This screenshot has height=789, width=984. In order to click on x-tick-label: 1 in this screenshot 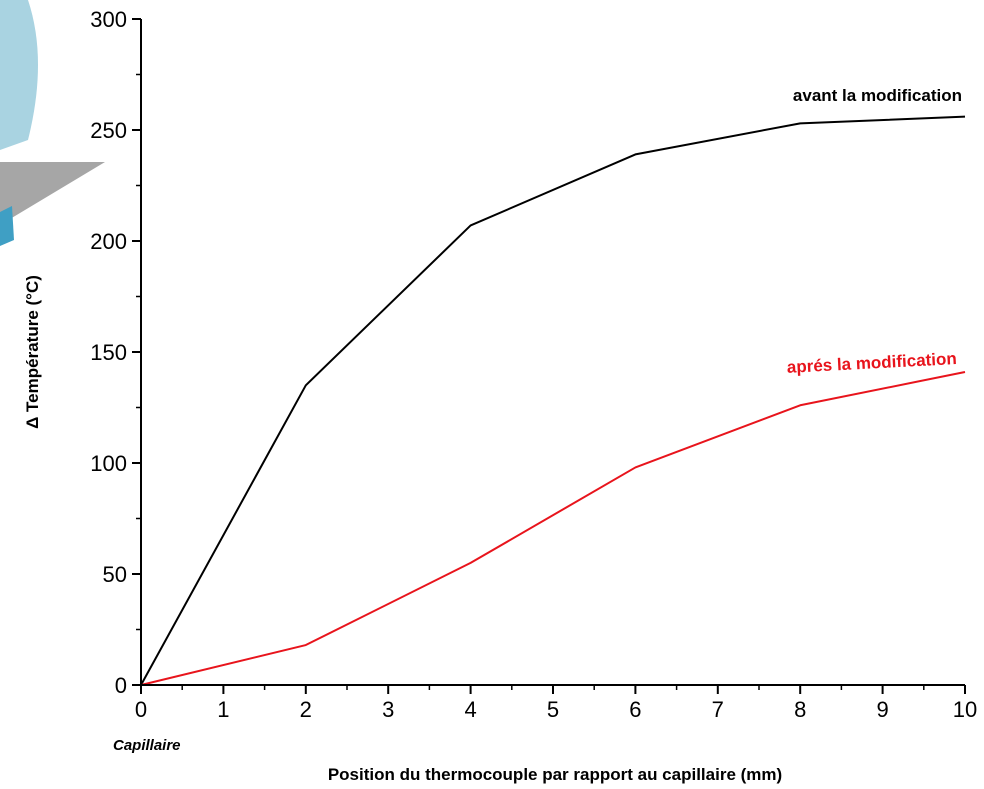, I will do `click(223, 709)`.